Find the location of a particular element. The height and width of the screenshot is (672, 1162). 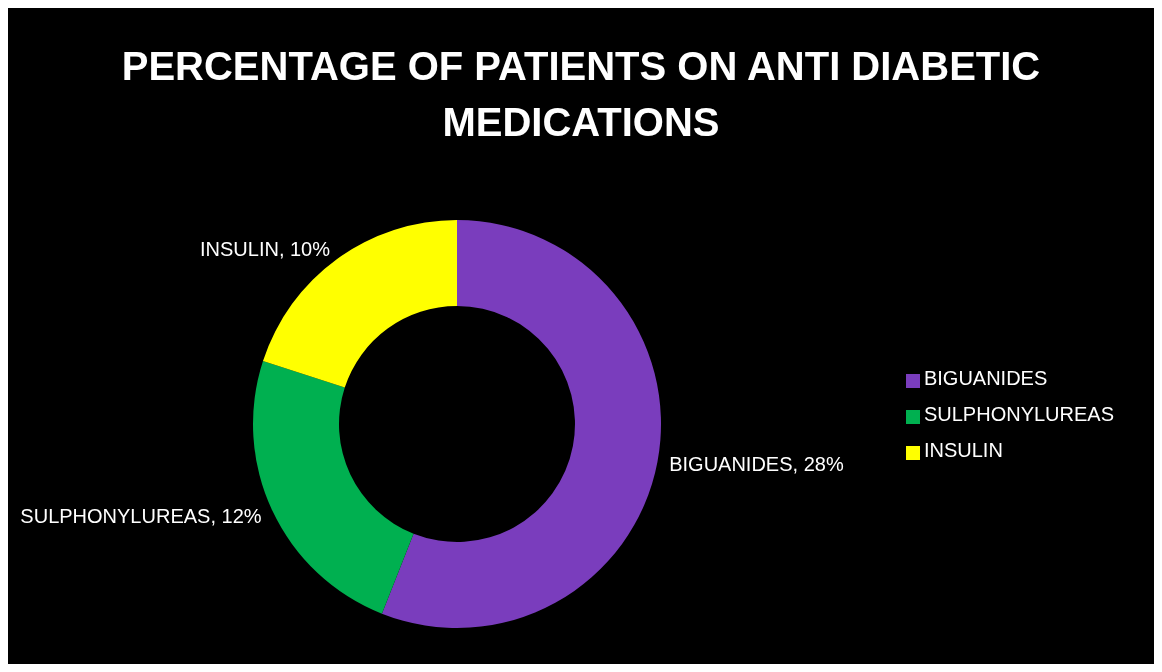

legend-label: INSULIN is located at coordinates (963, 450).